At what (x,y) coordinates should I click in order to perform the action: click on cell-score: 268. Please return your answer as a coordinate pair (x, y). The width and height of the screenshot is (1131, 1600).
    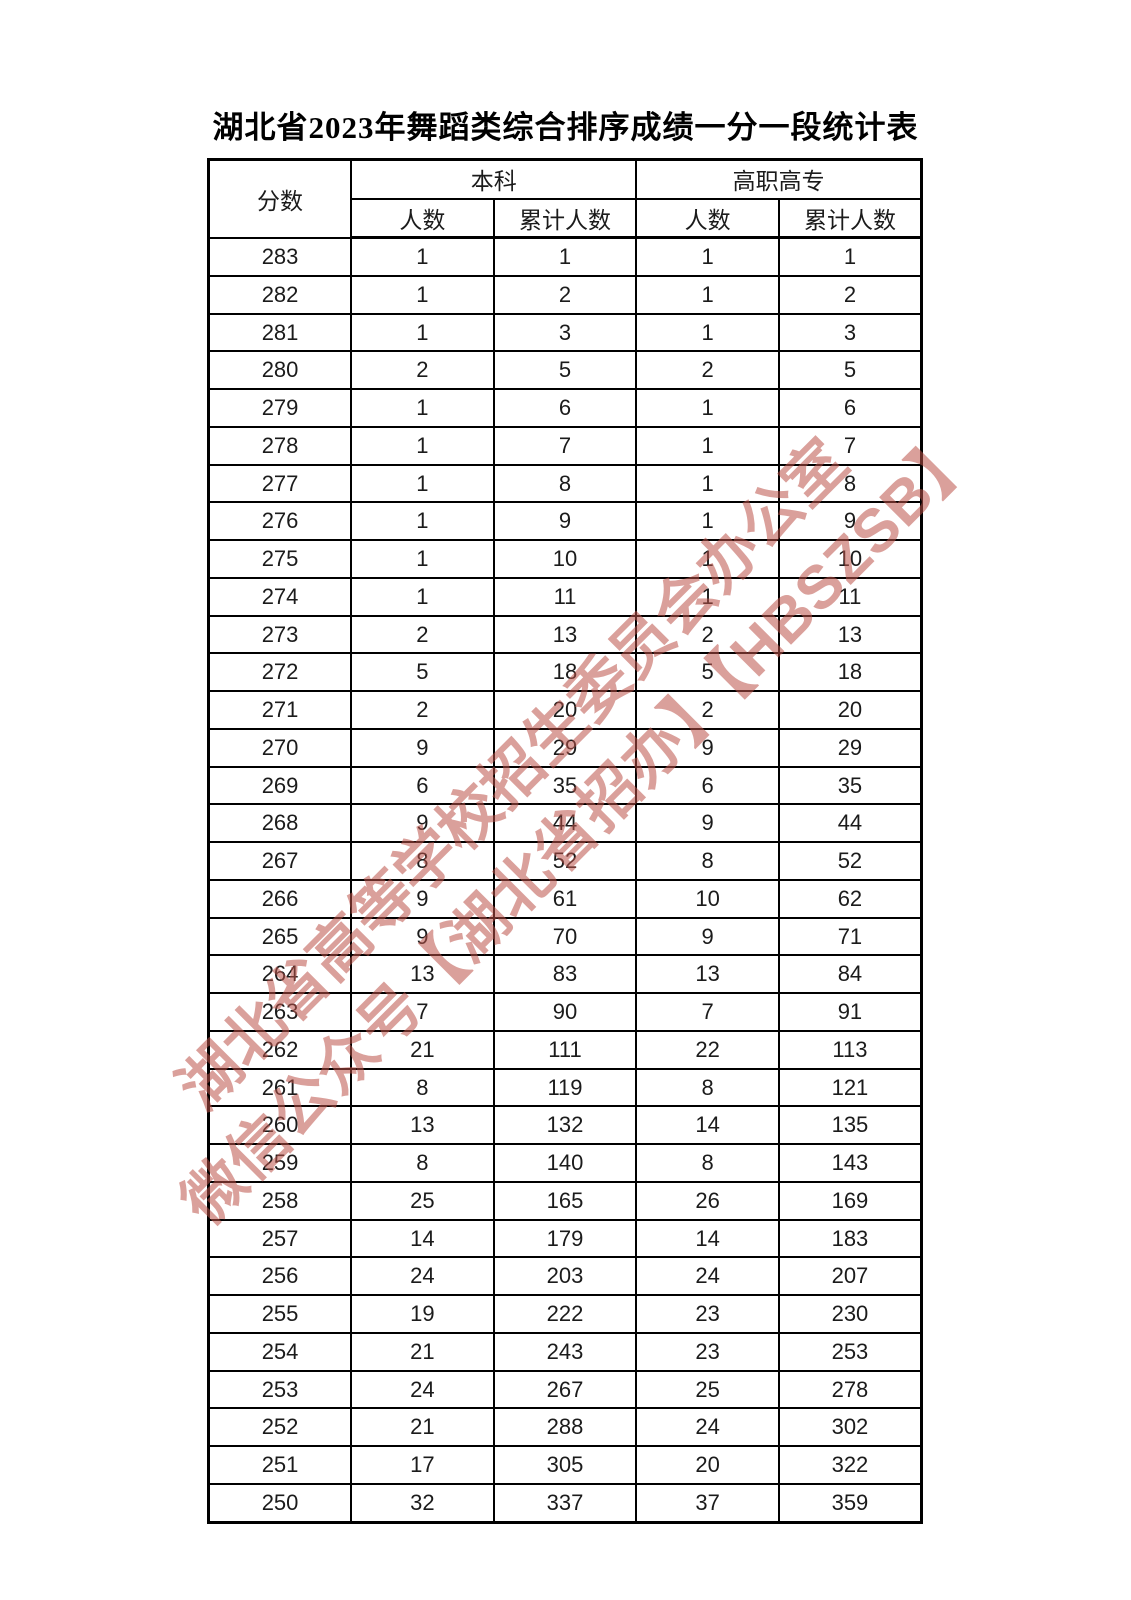
    Looking at the image, I should click on (280, 823).